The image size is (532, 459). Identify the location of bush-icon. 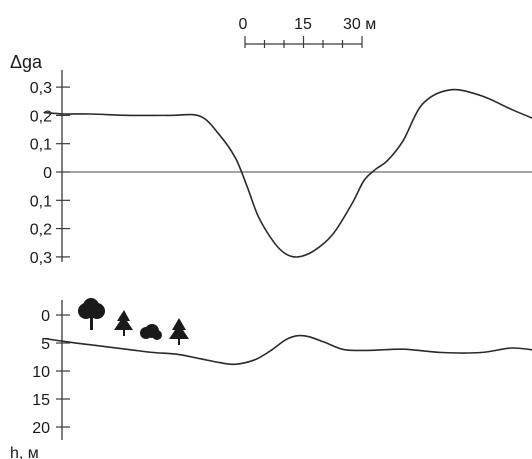
(151, 332).